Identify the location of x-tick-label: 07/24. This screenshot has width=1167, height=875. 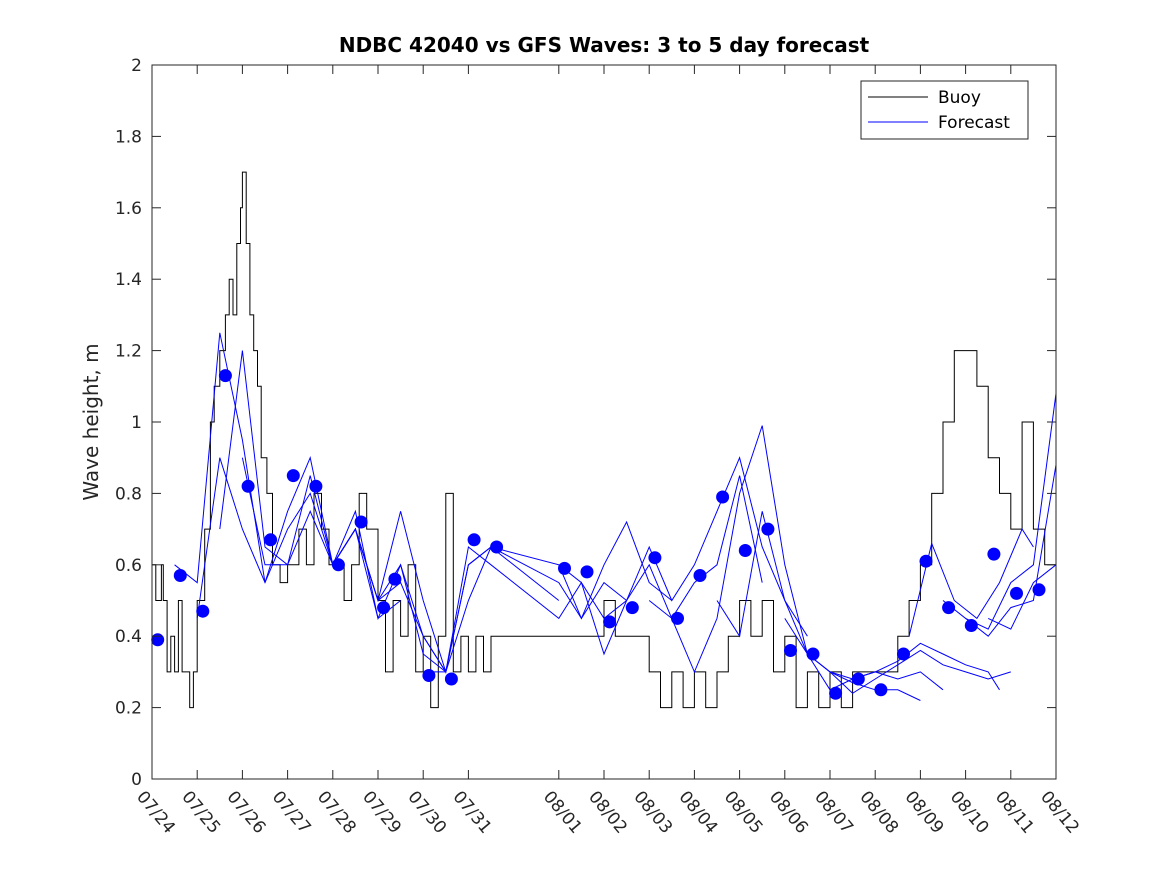
(155, 812).